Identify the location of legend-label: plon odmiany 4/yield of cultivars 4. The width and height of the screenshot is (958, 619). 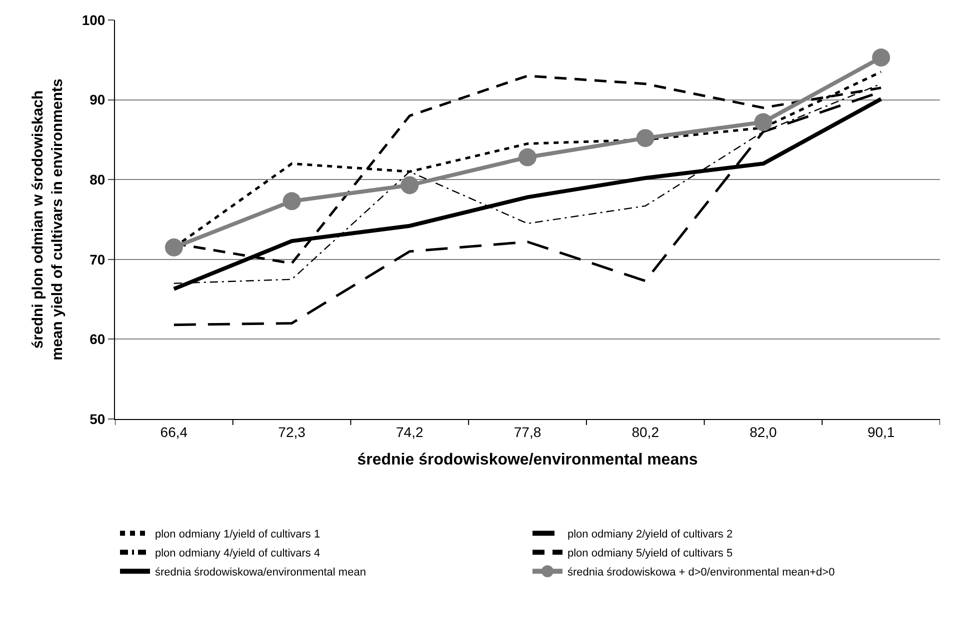
(237, 554).